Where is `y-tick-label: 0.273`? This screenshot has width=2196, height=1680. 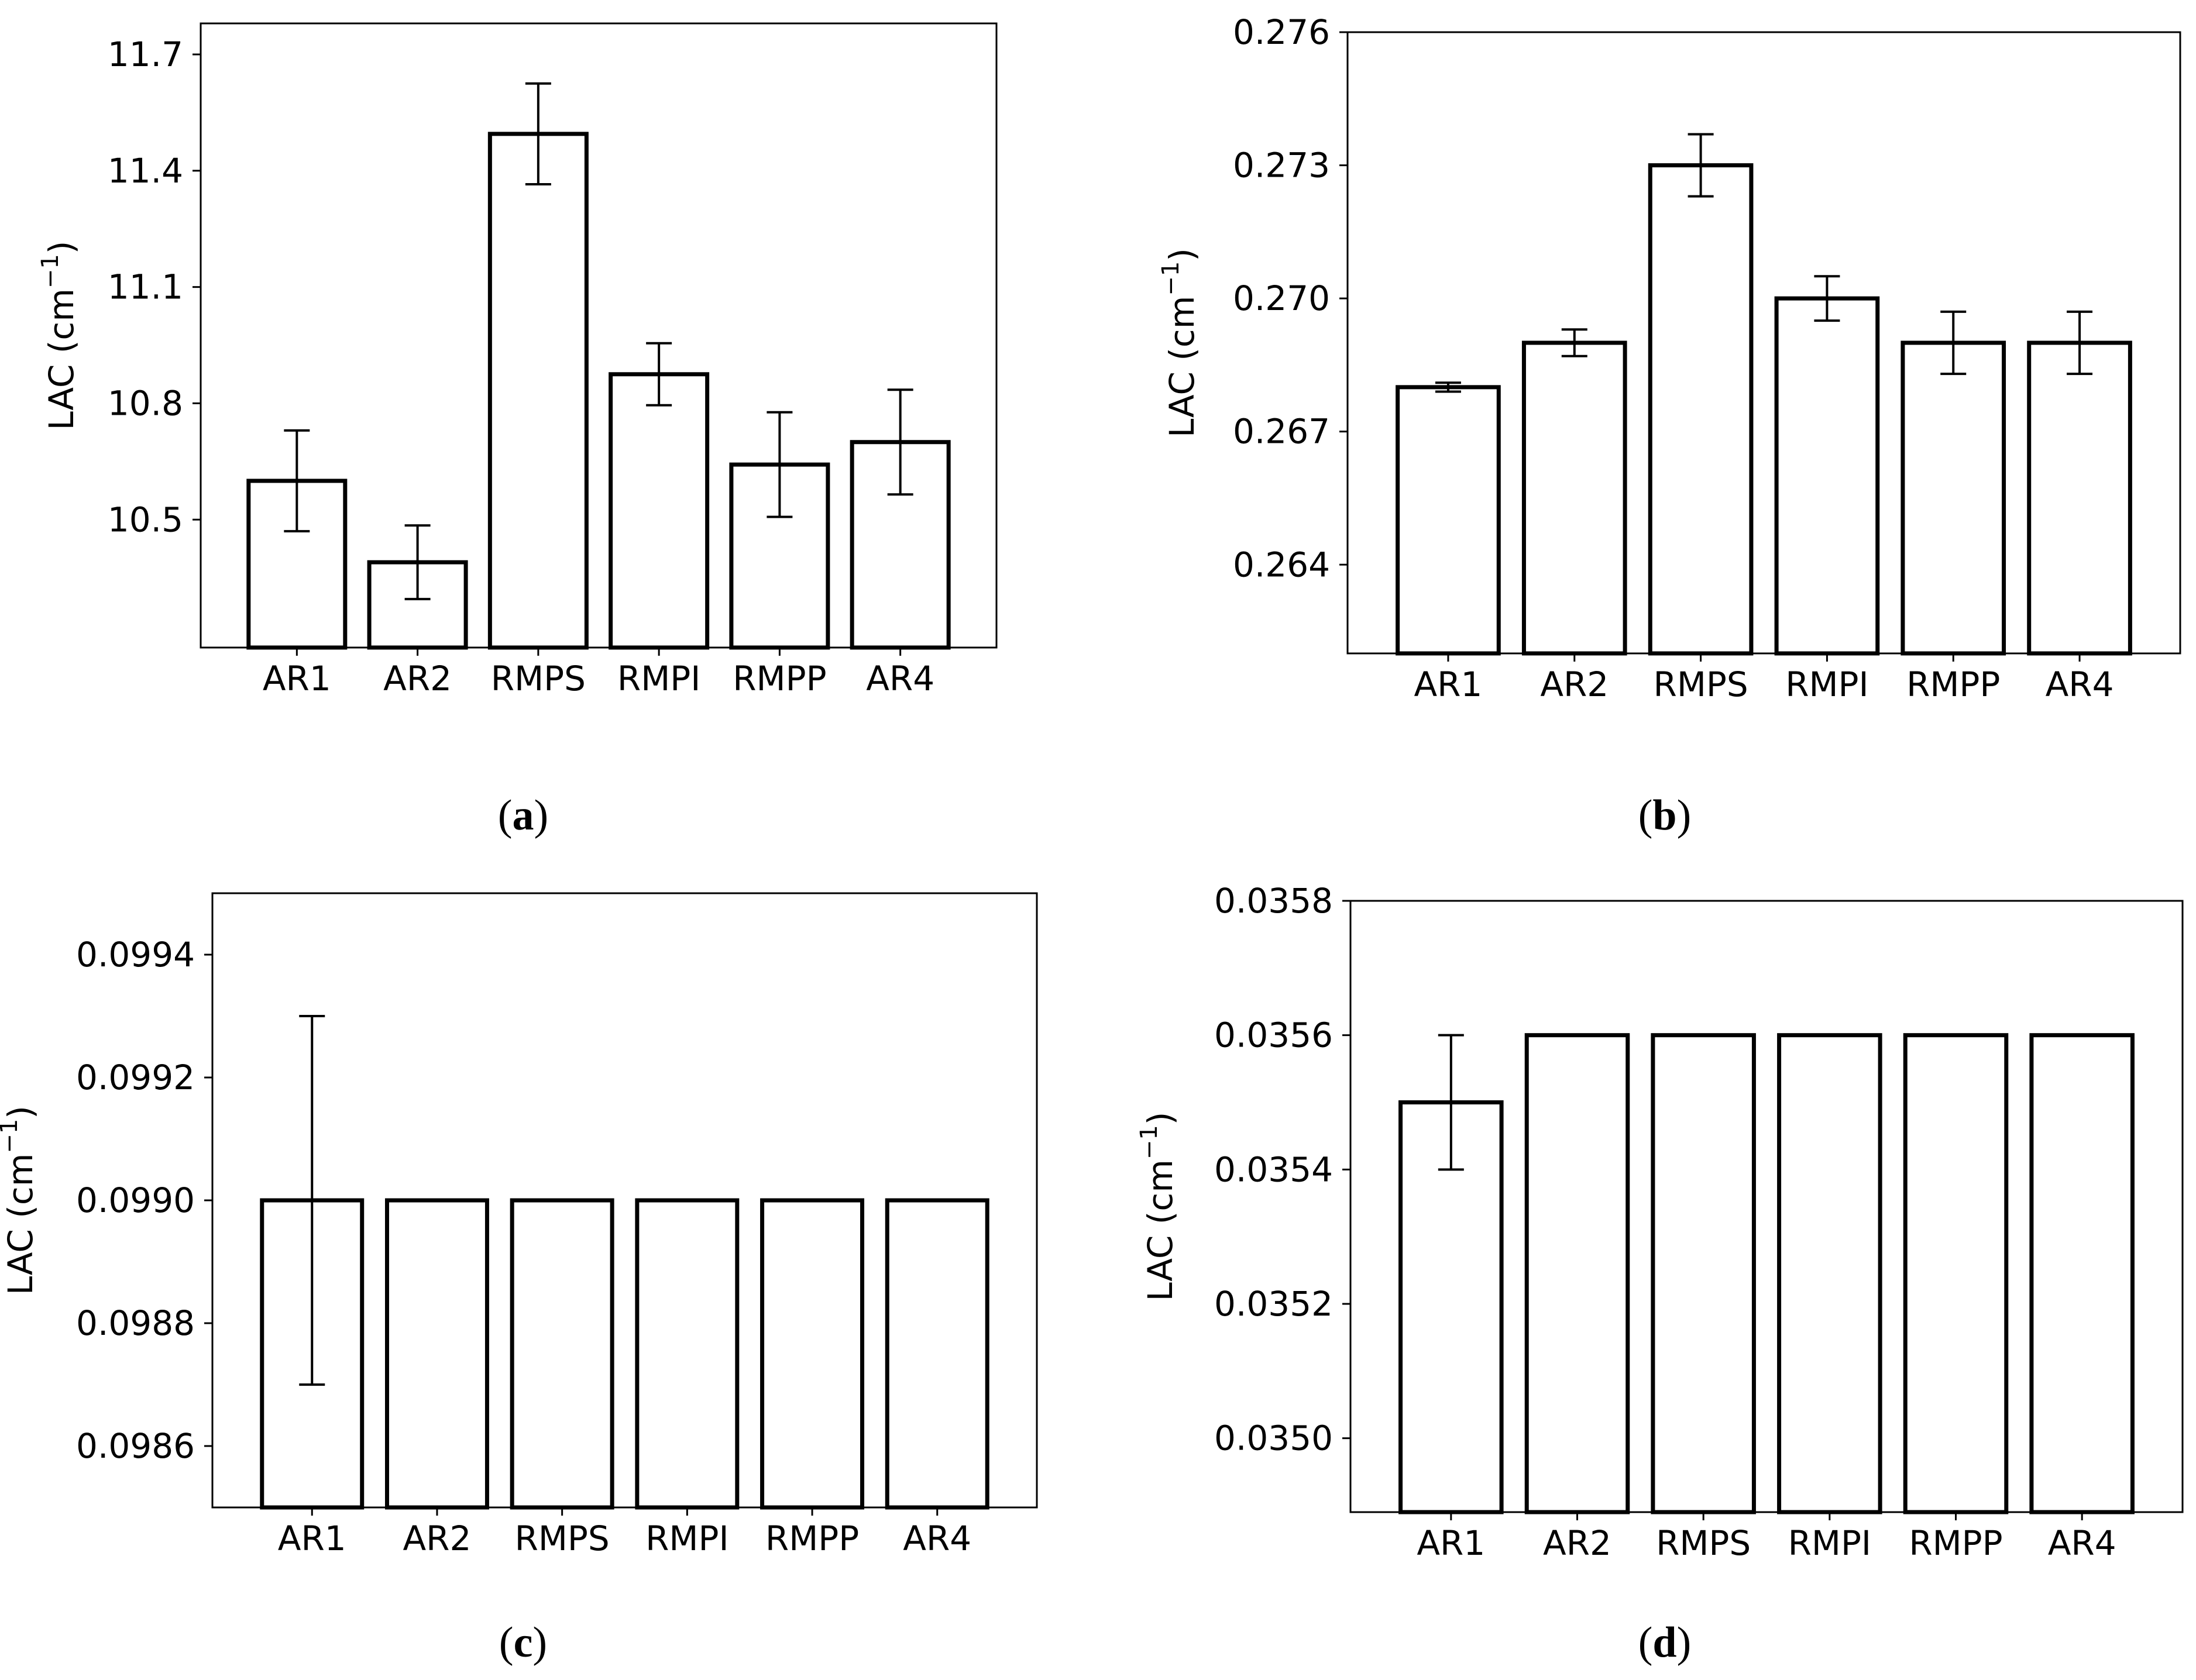 y-tick-label: 0.273 is located at coordinates (1281, 165).